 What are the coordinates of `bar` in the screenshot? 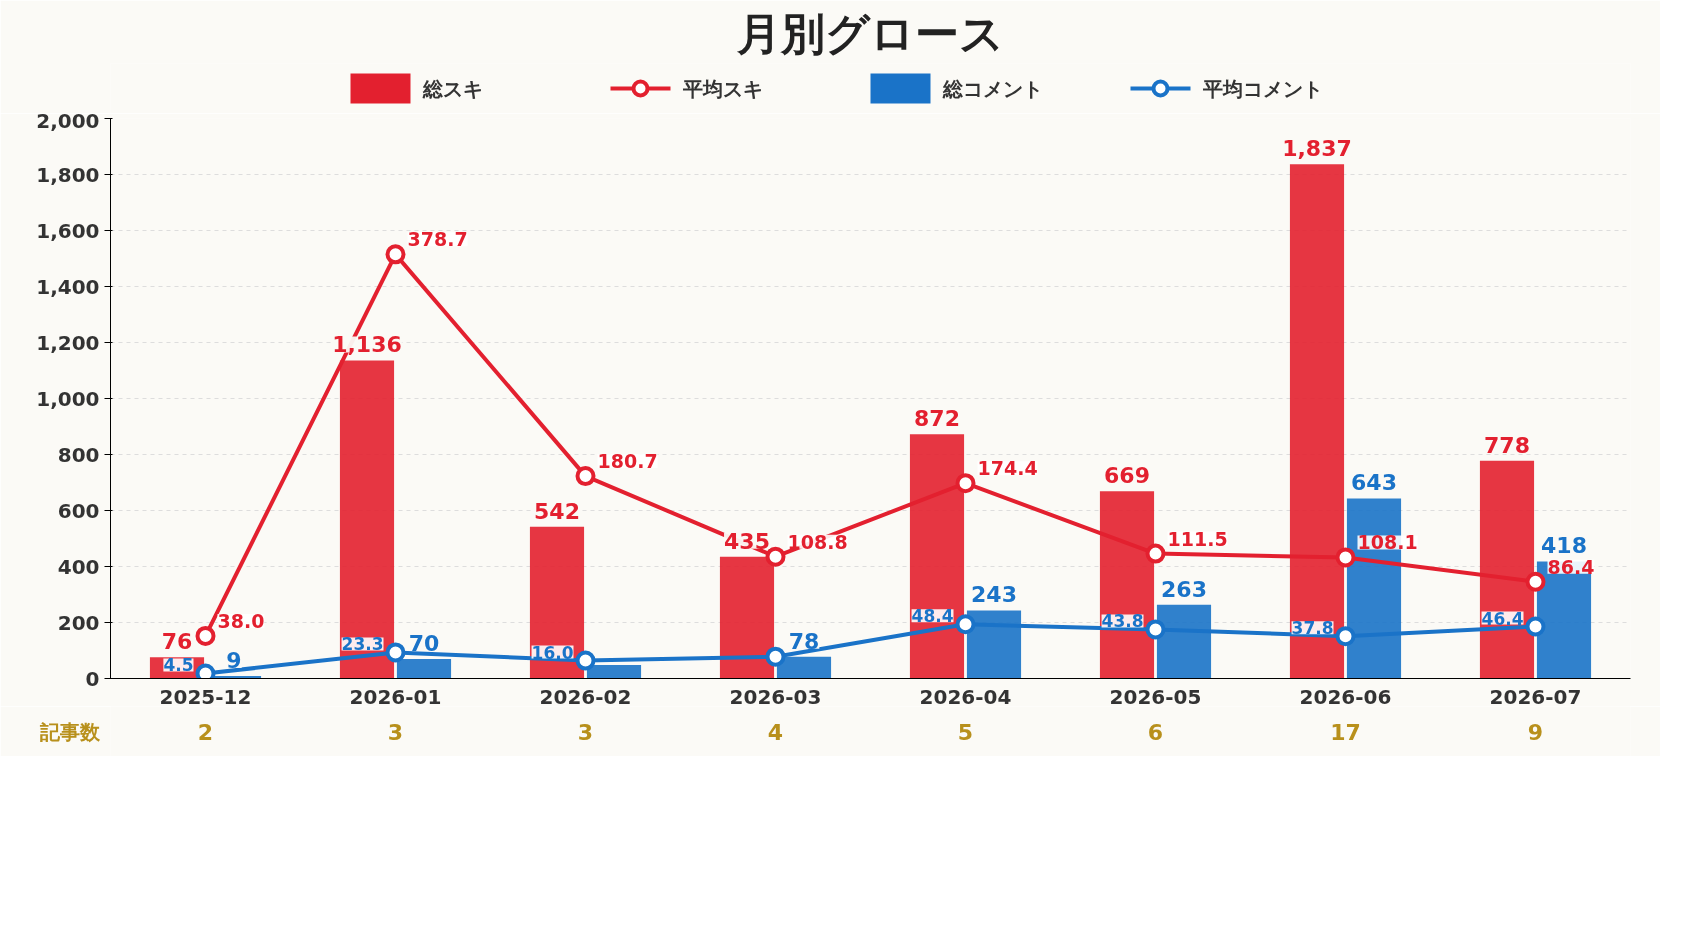 It's located at (557, 602).